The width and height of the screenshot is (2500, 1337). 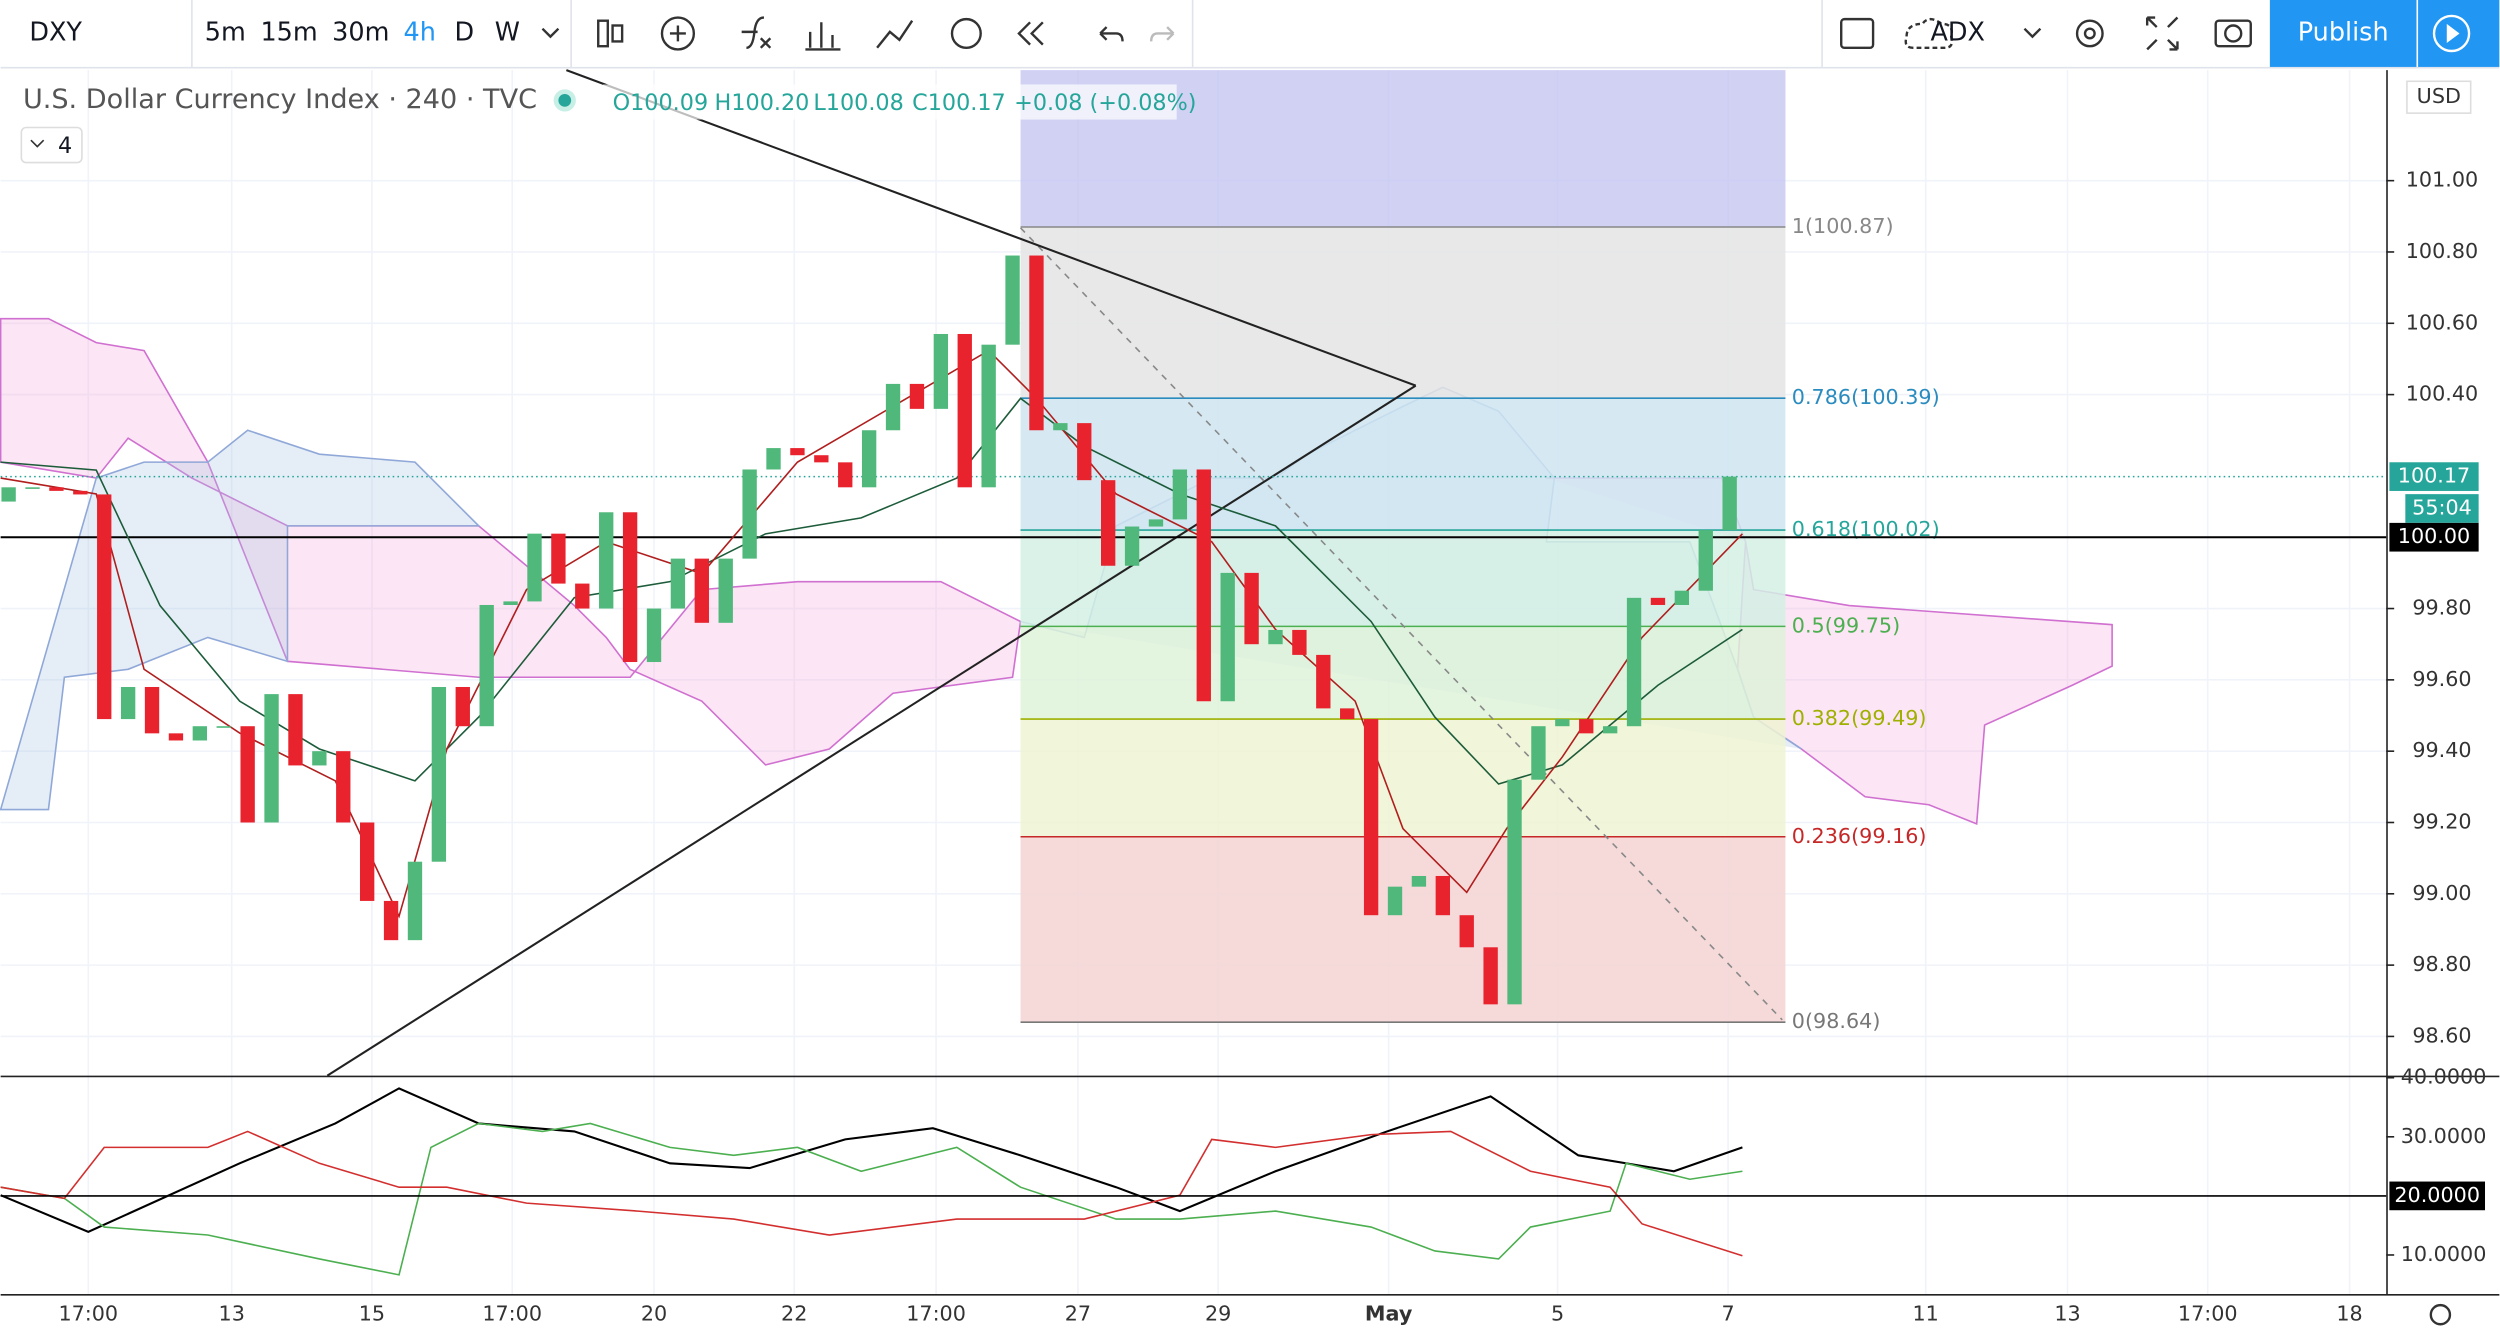 I want to click on legend-close: C100.17, so click(x=959, y=103).